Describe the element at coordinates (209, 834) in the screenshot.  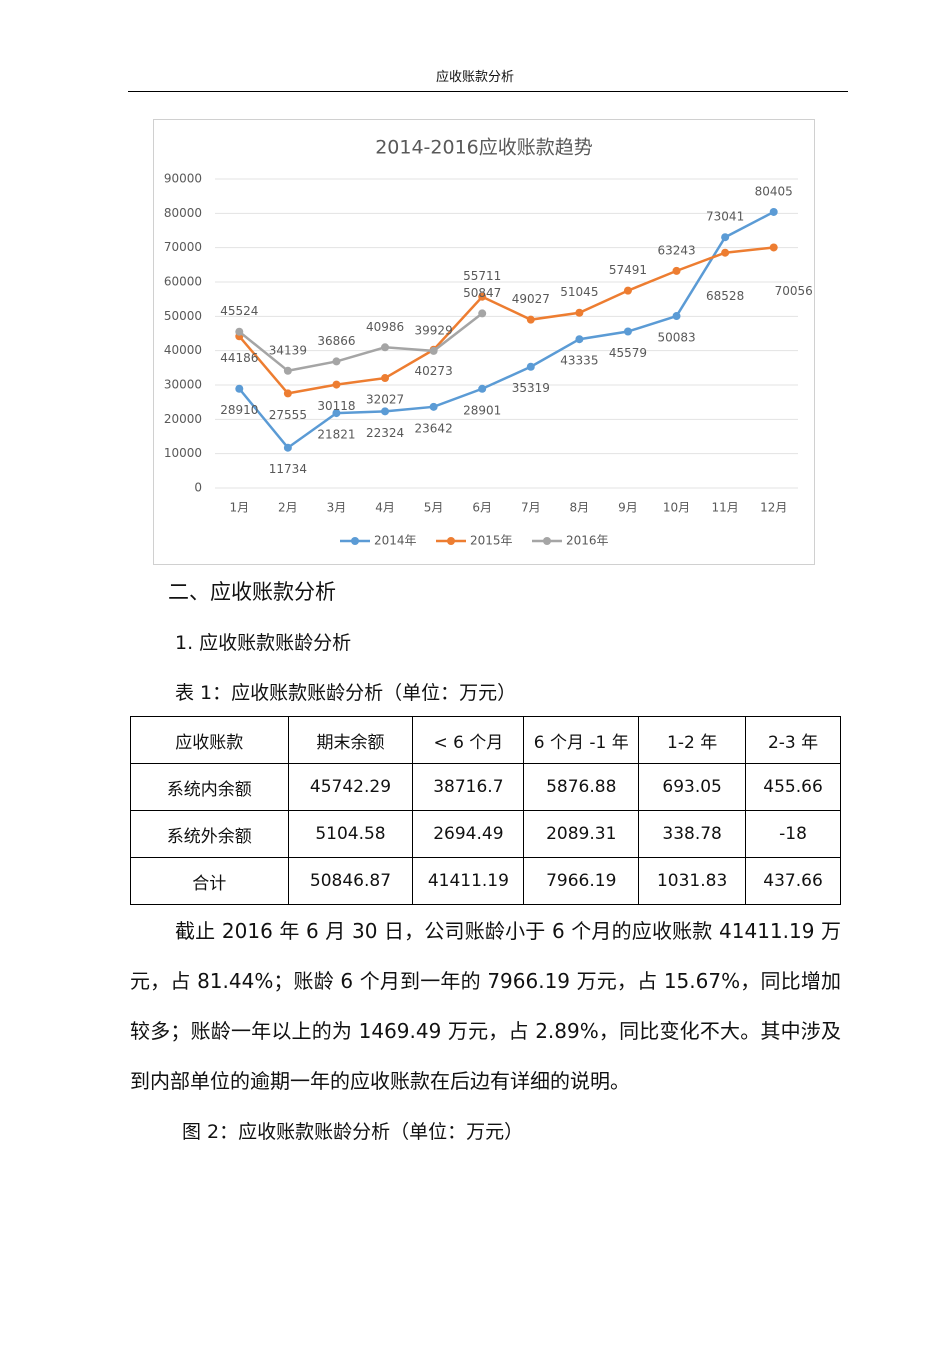
I see `table-cell: 系统外余额` at that location.